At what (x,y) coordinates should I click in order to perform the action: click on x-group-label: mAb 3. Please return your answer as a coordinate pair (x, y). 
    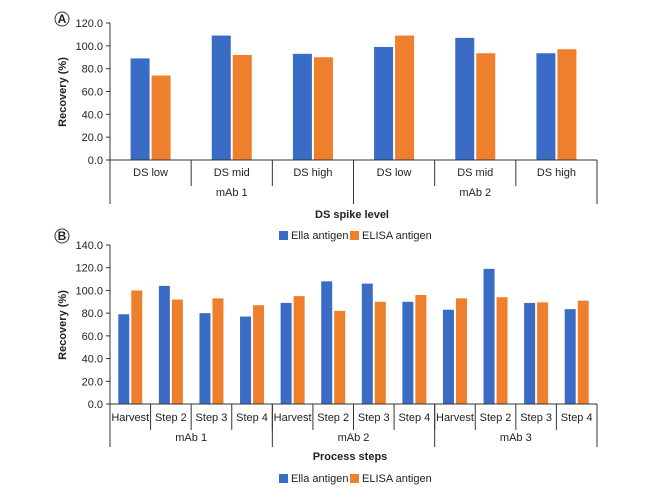
    Looking at the image, I should click on (516, 438).